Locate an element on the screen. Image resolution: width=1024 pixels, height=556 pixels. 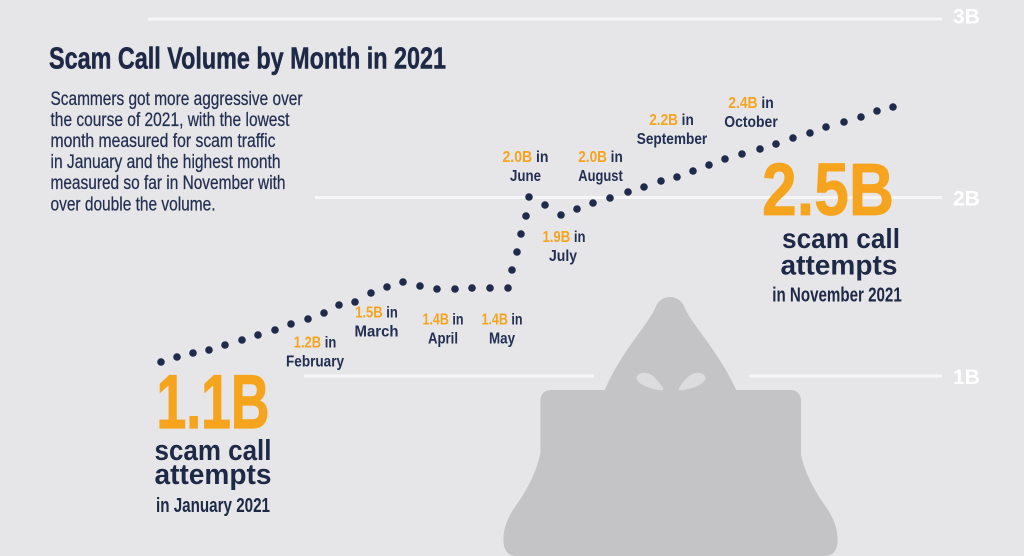
svg-text: 2.4B in is located at coordinates (751, 103).